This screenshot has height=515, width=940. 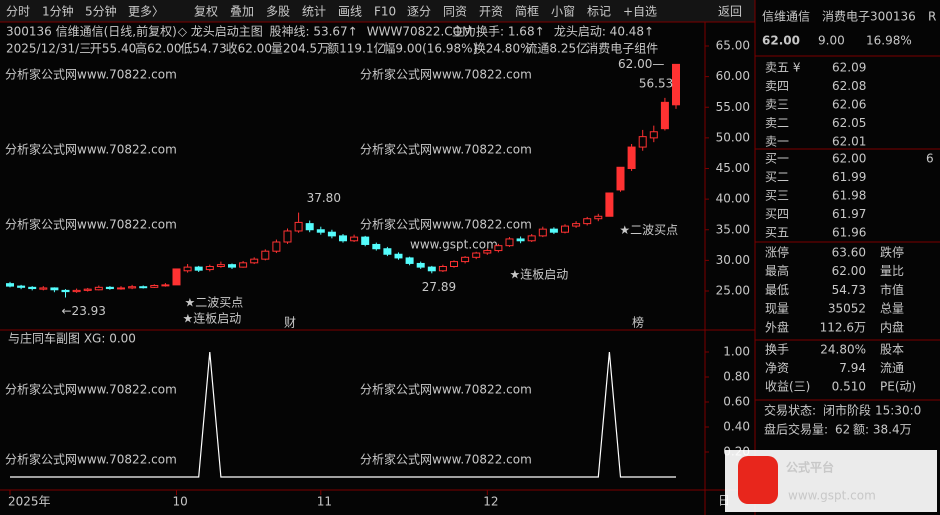 I want to click on ask-price: 62.09, so click(x=849, y=68).